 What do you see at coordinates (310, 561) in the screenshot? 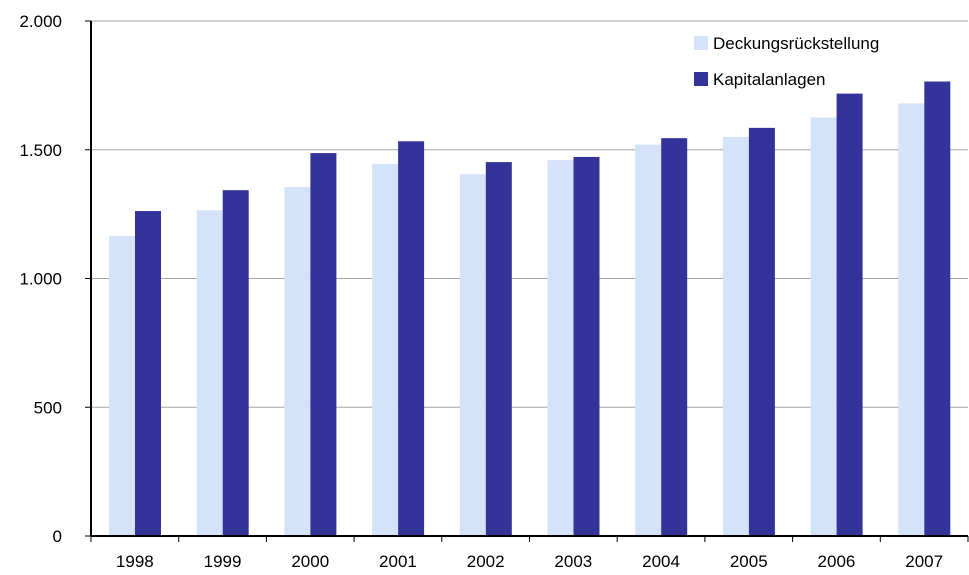
I see `x-tick-label: 2000` at bounding box center [310, 561].